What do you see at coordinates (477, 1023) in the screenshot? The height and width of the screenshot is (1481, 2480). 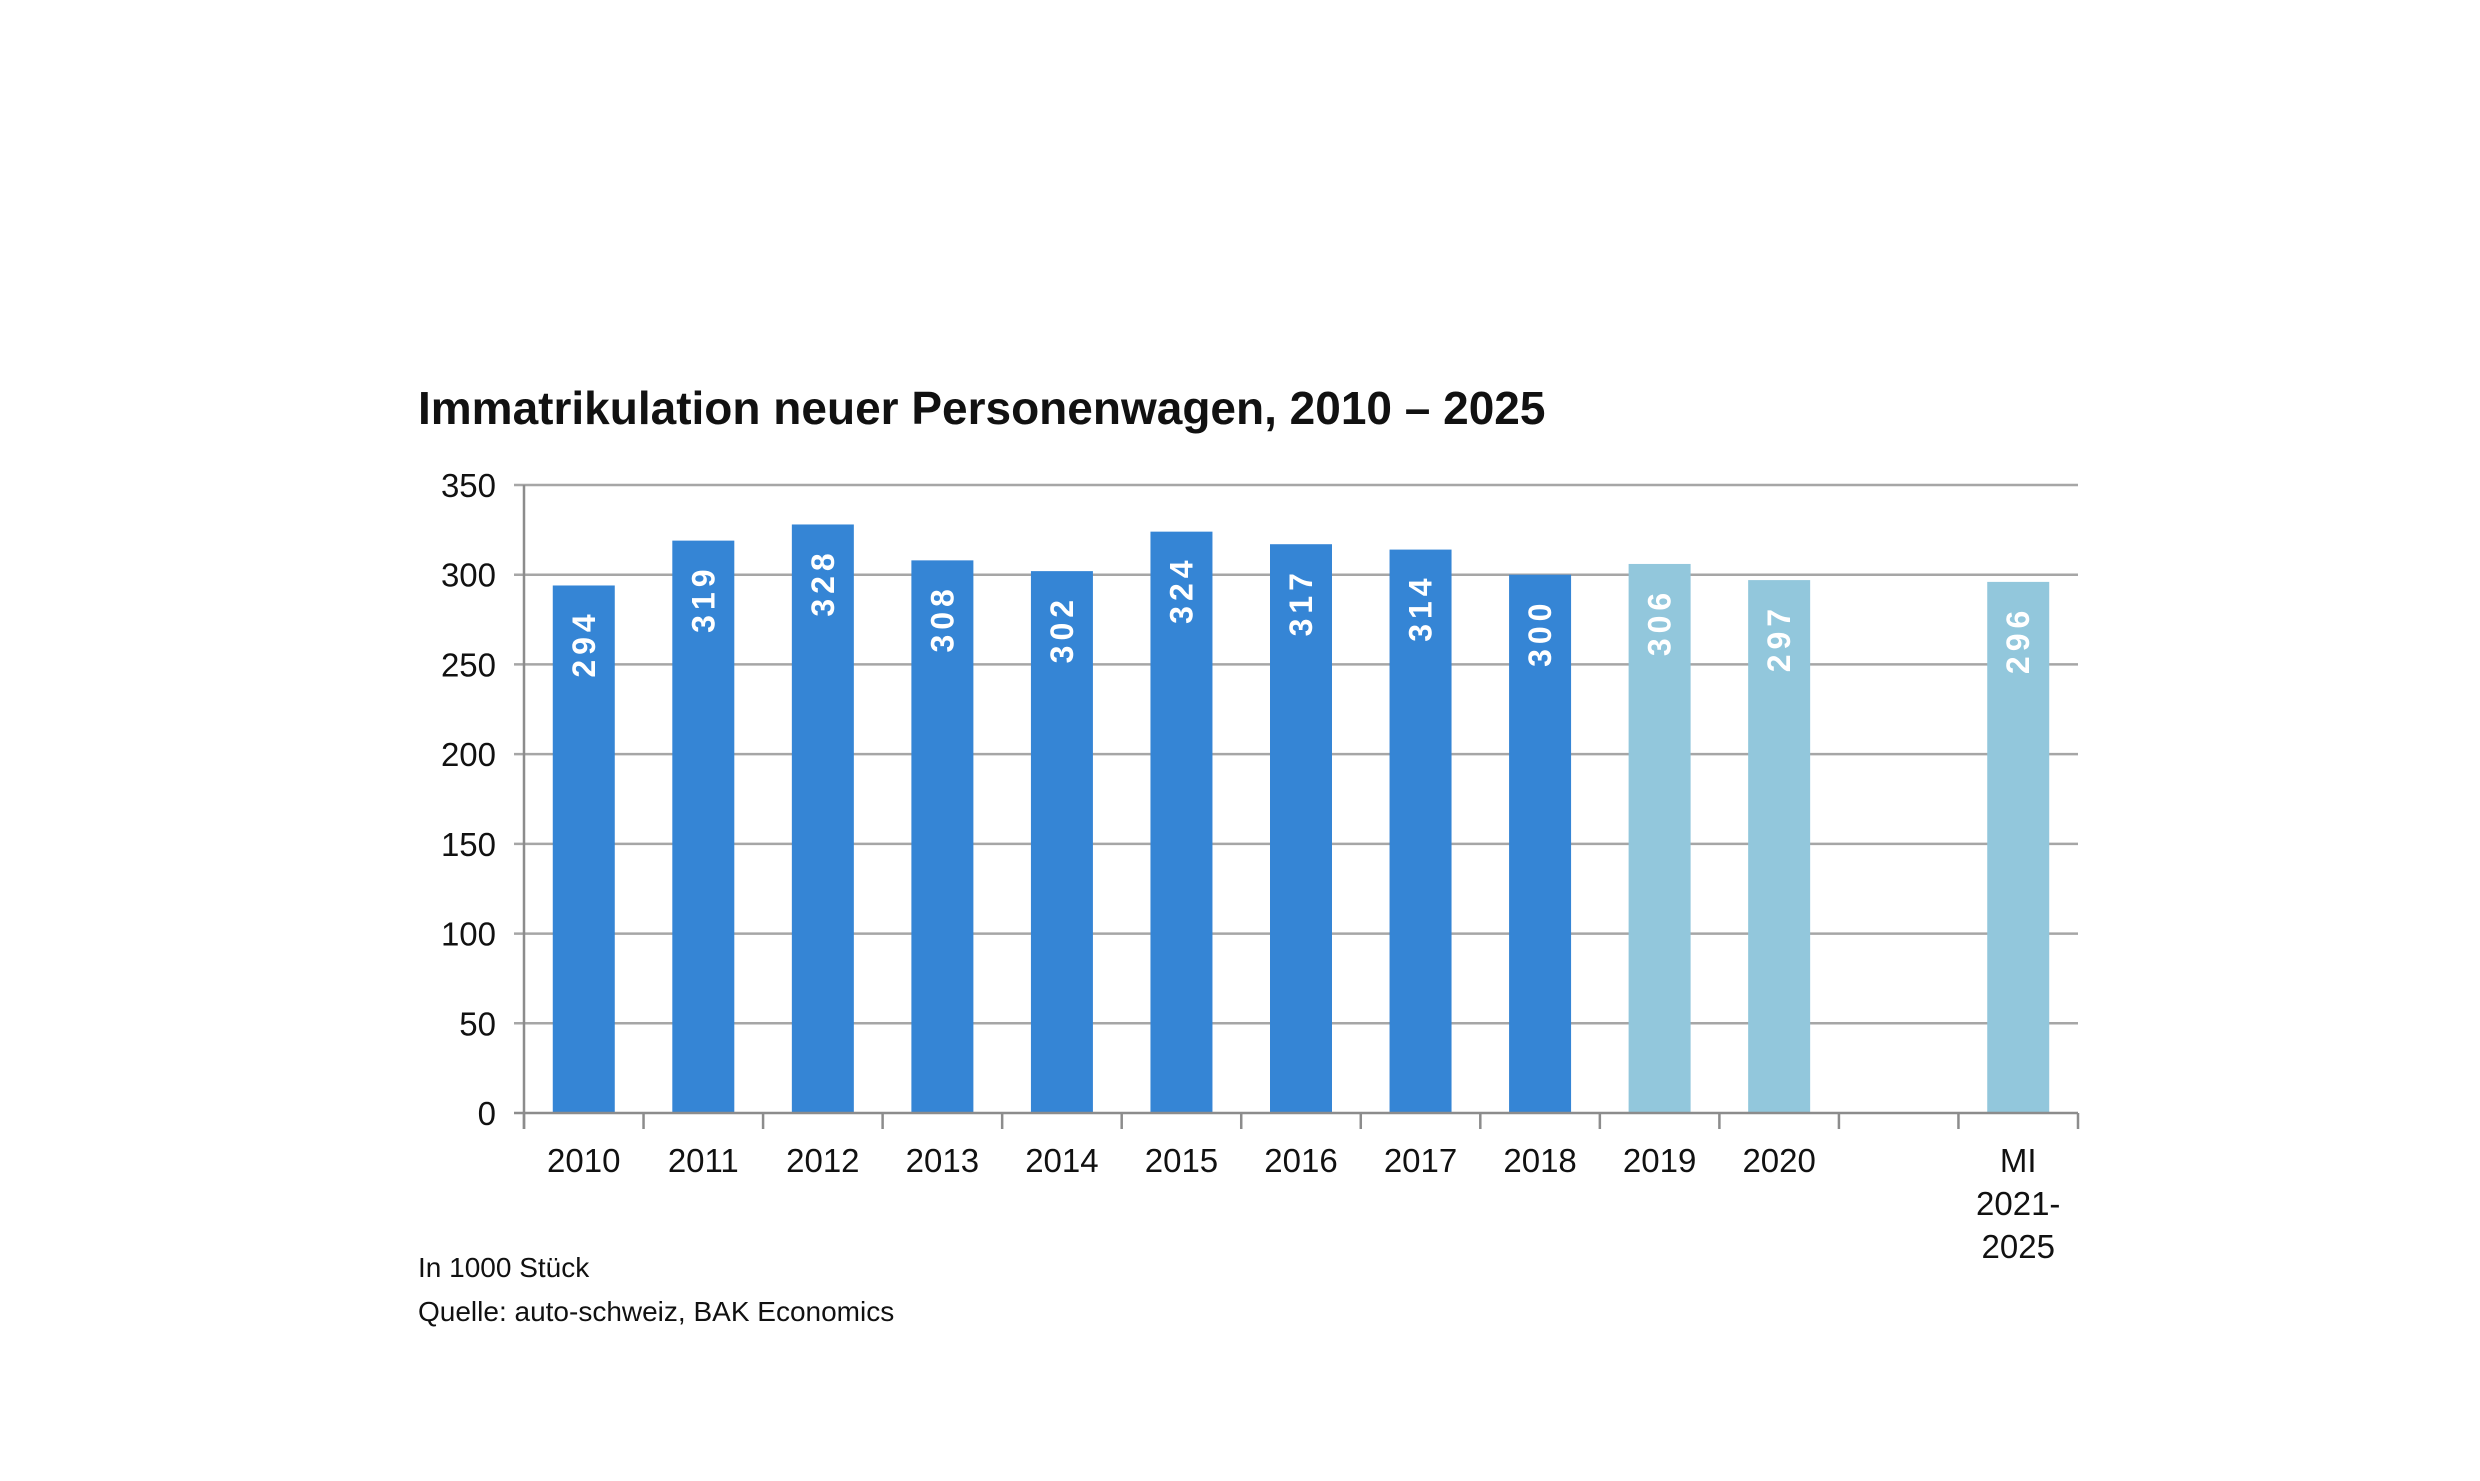 I see `y-tick-label: 50` at bounding box center [477, 1023].